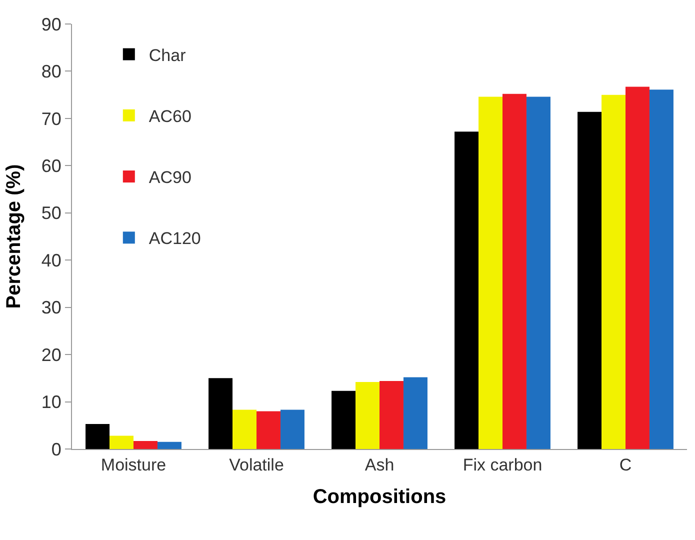  I want to click on x-axis-title: Compositions, so click(379, 497).